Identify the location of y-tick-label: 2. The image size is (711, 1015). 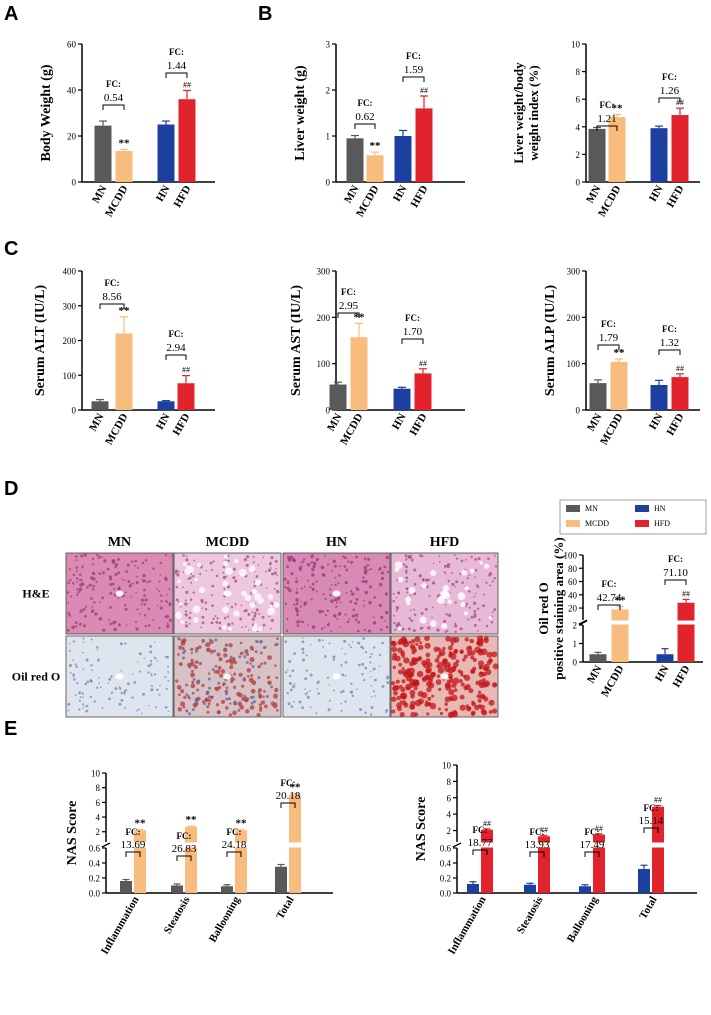
(578, 155).